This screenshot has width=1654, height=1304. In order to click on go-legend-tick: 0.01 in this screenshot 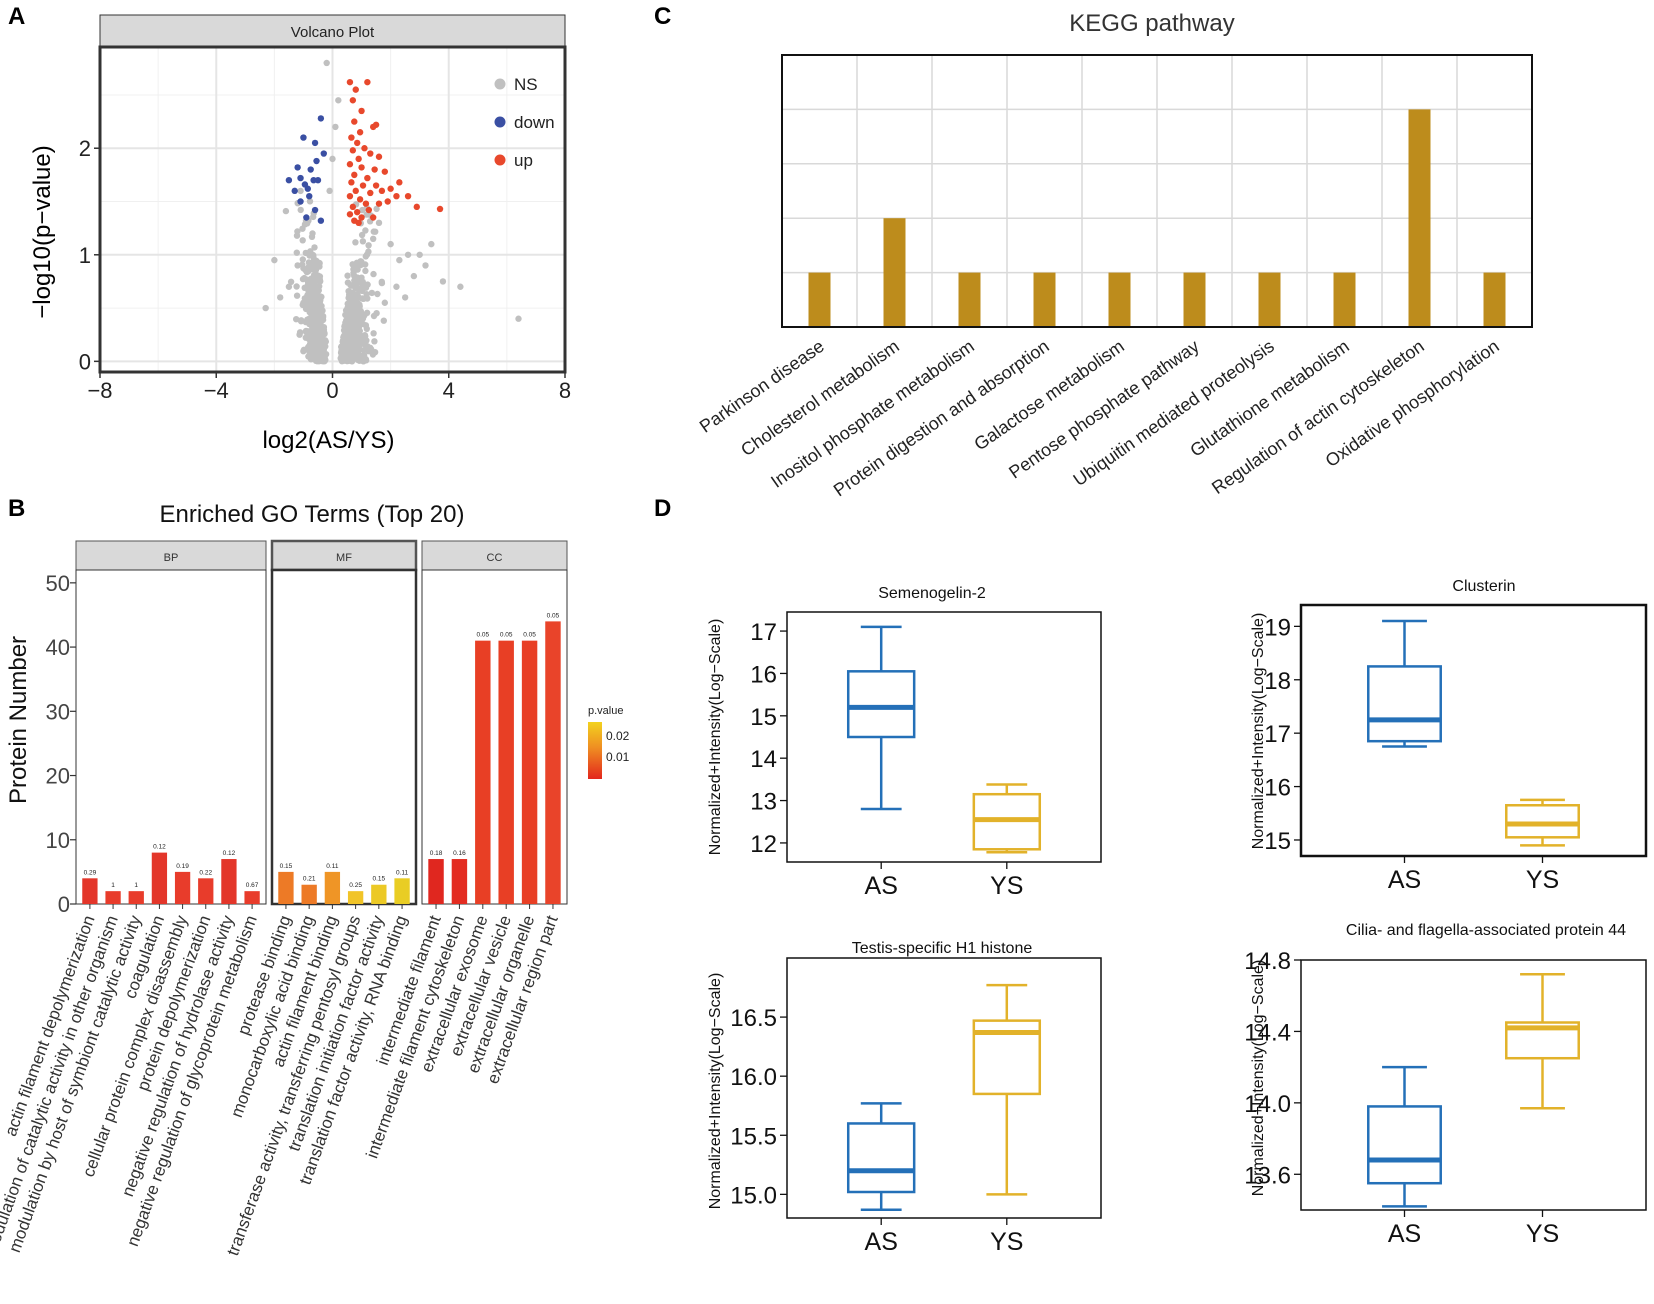, I will do `click(618, 757)`.